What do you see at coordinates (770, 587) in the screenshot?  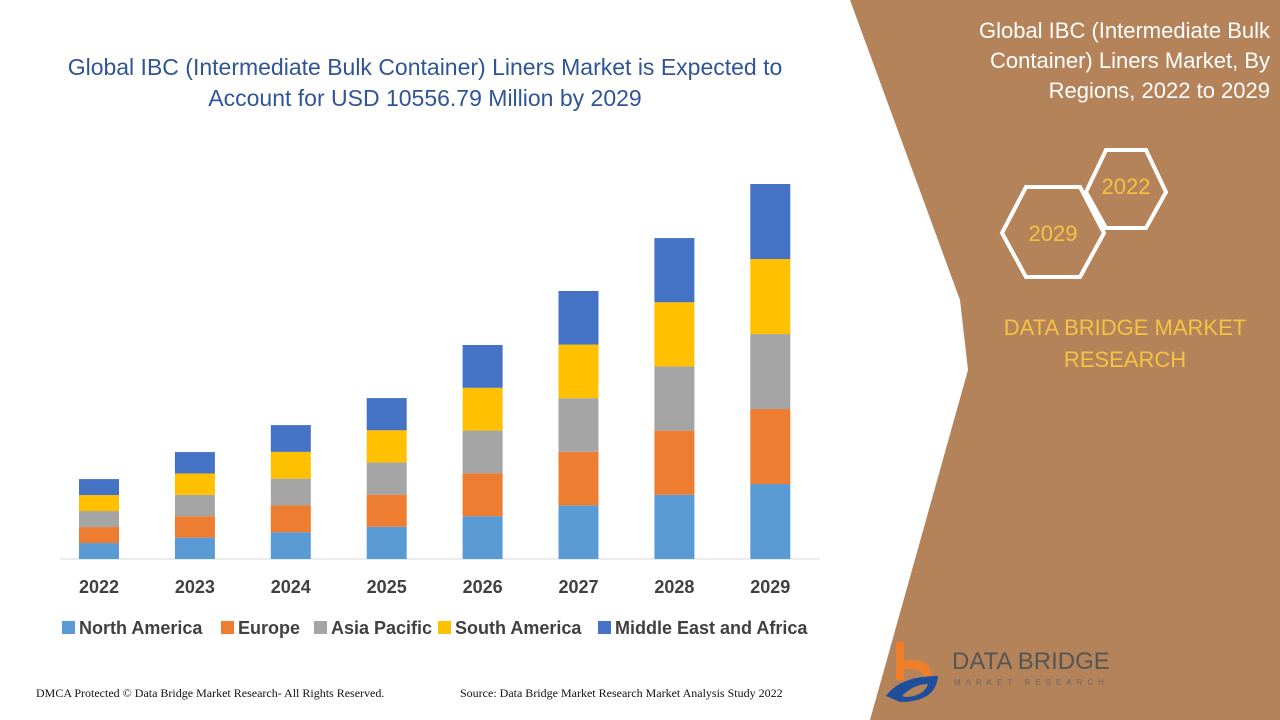 I see `x-tick-label: 2029` at bounding box center [770, 587].